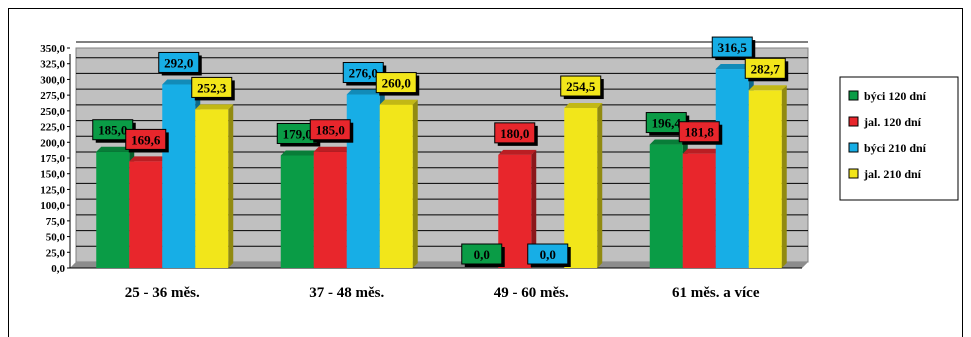  What do you see at coordinates (892, 122) in the screenshot?
I see `legend-label: jal. 120 dní` at bounding box center [892, 122].